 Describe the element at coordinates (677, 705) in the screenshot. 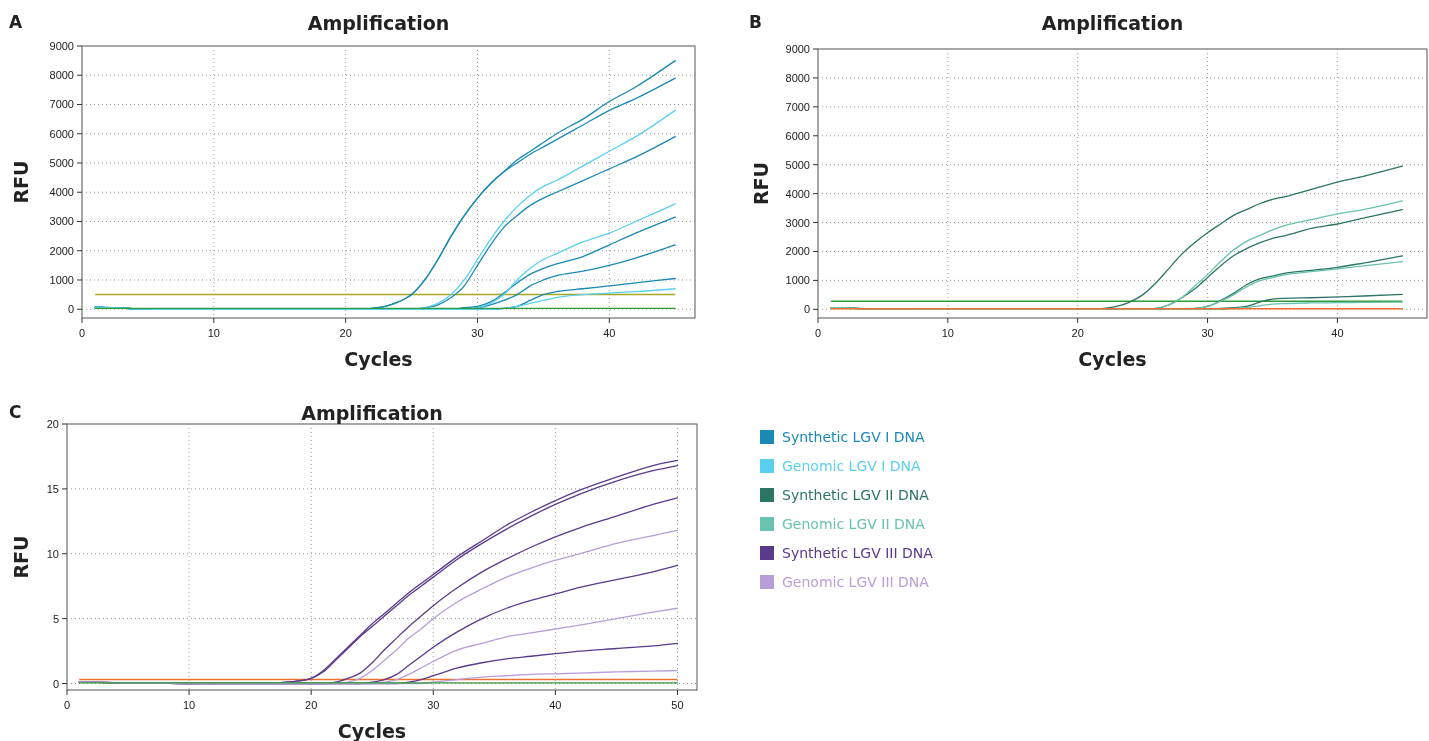

I see `x-tick-label: 50` at that location.